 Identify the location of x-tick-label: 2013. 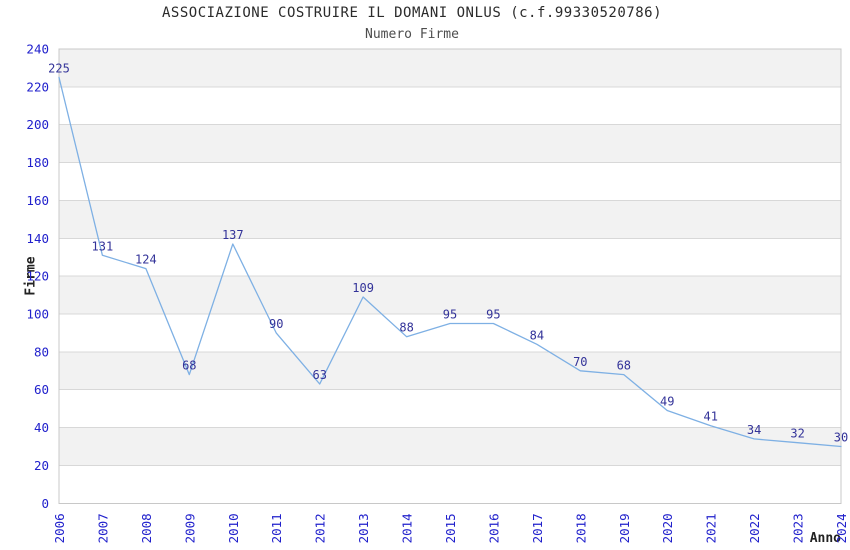
(363, 528).